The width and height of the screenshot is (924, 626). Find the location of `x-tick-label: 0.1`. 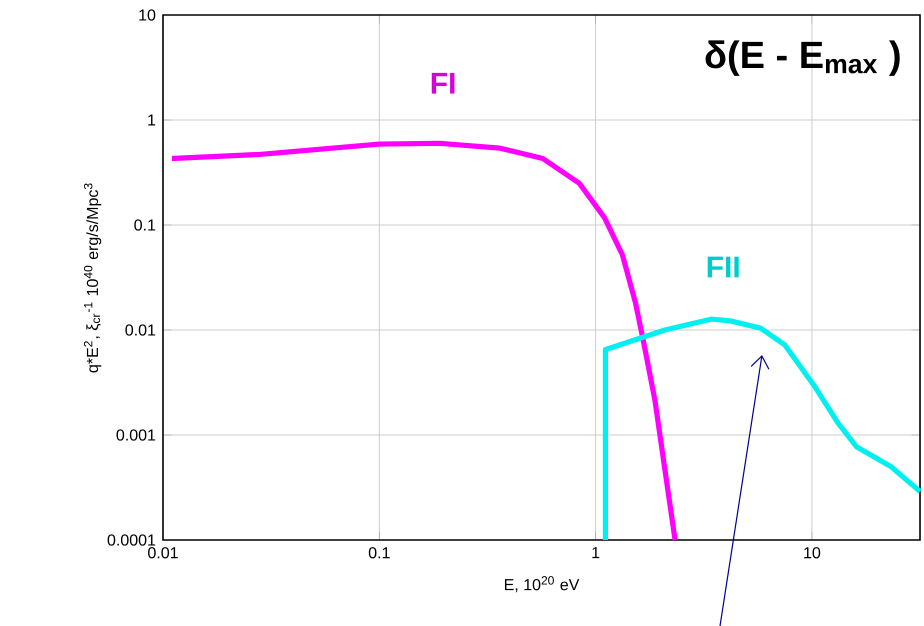

x-tick-label: 0.1 is located at coordinates (379, 552).